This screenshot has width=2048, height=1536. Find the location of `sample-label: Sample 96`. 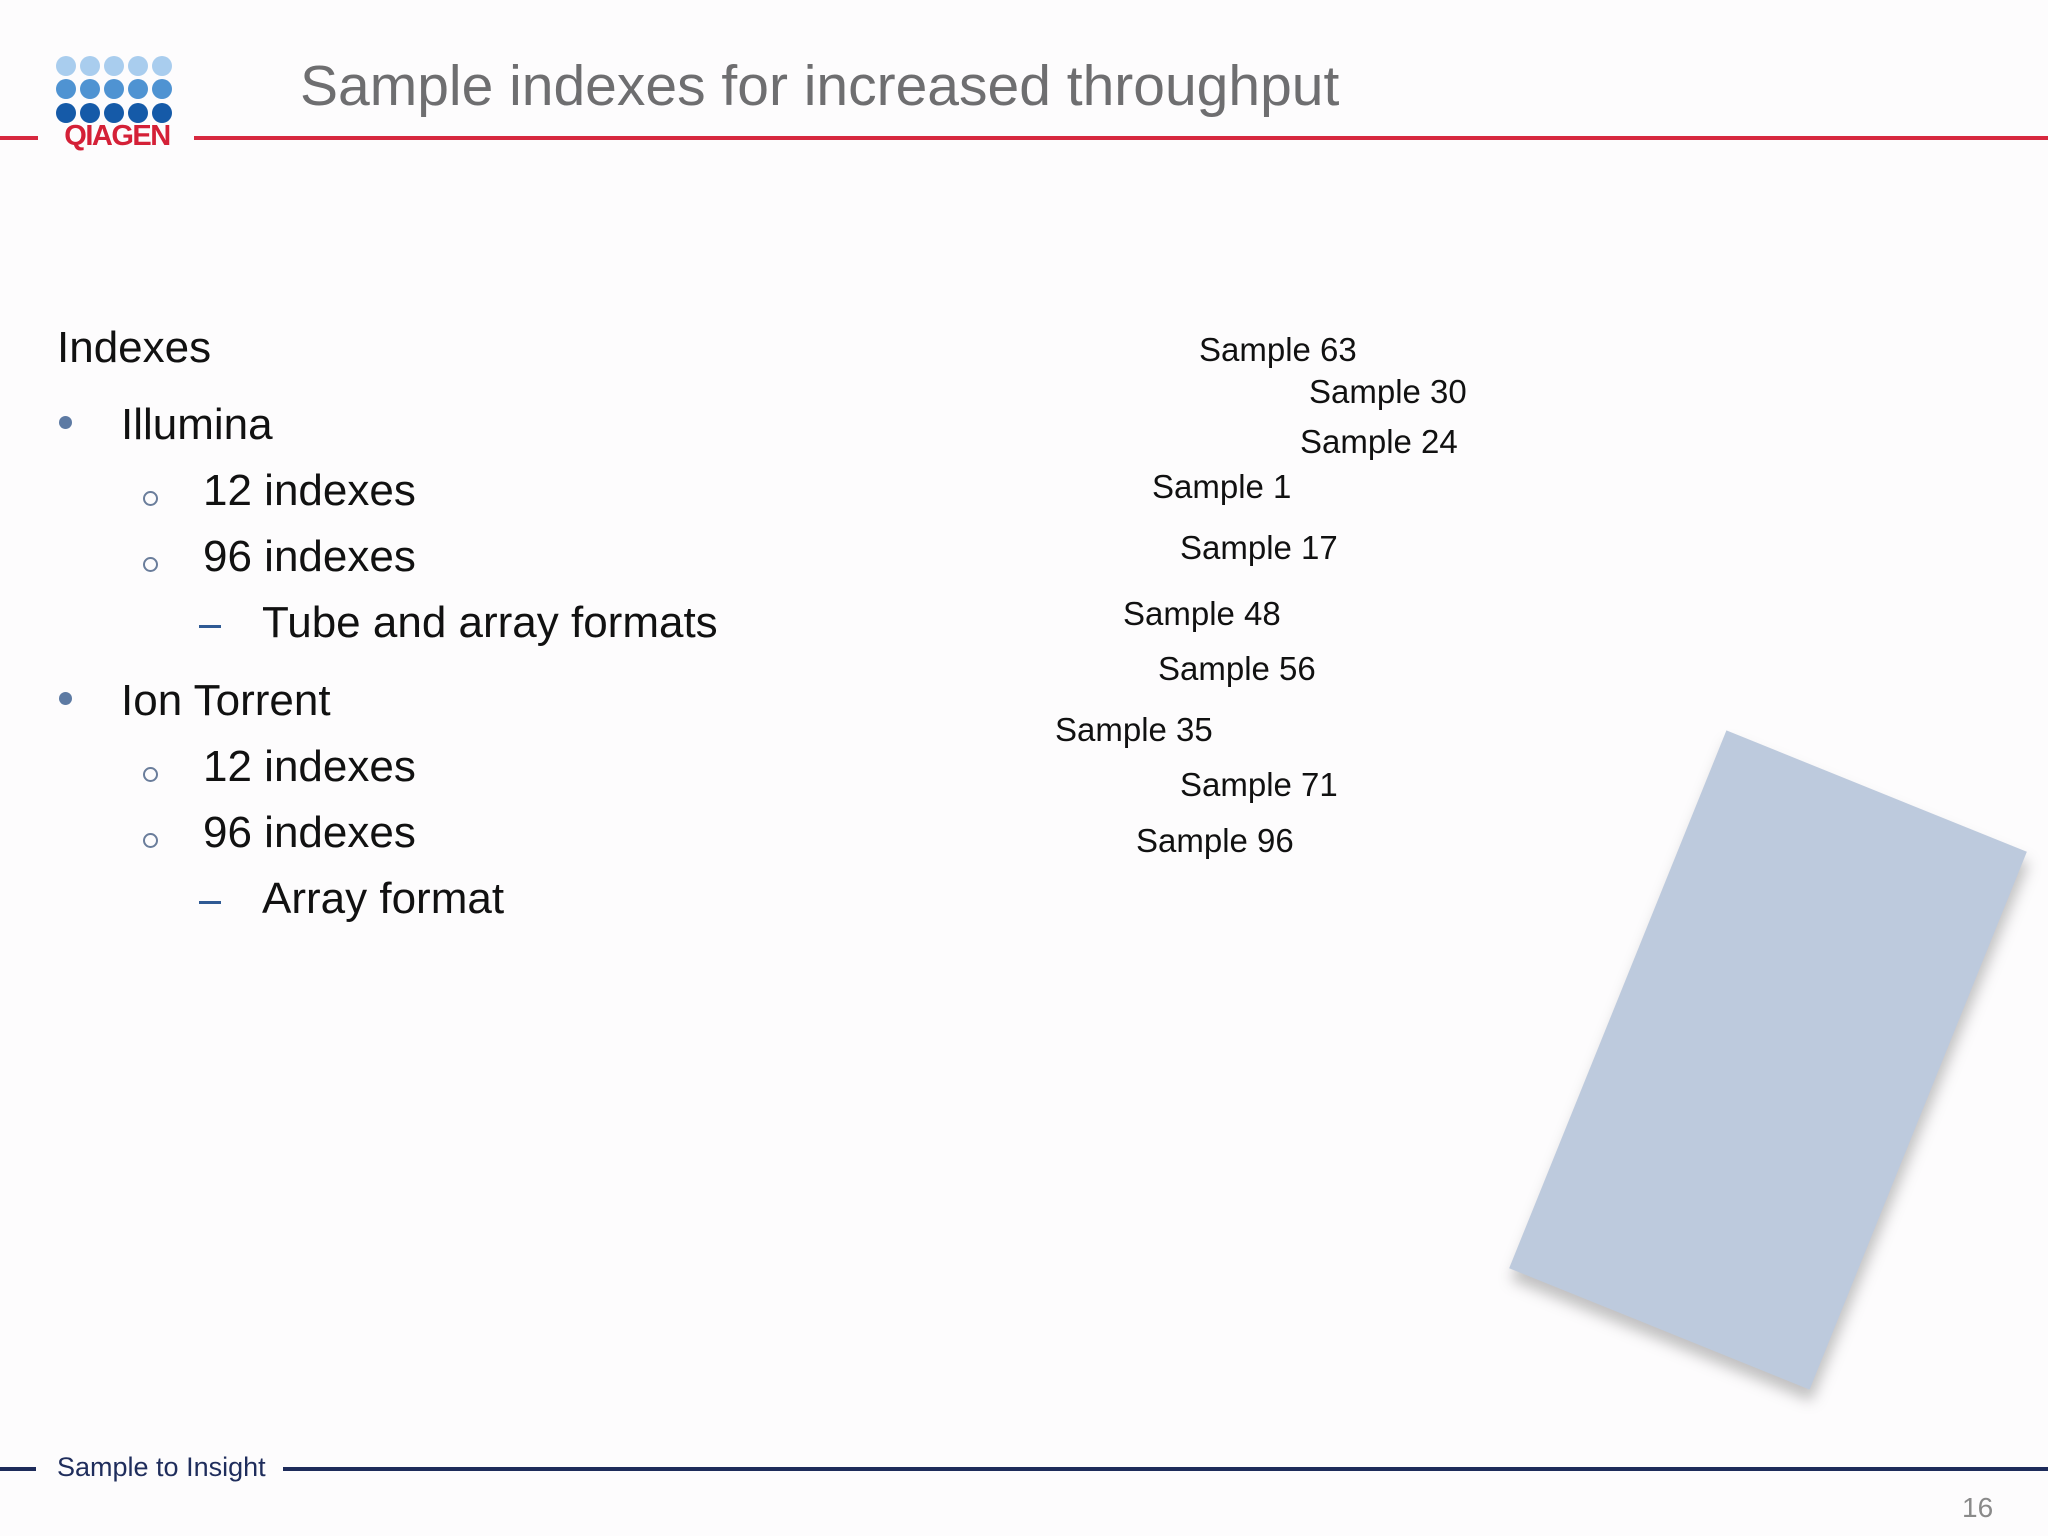

sample-label: Sample 96 is located at coordinates (1215, 840).